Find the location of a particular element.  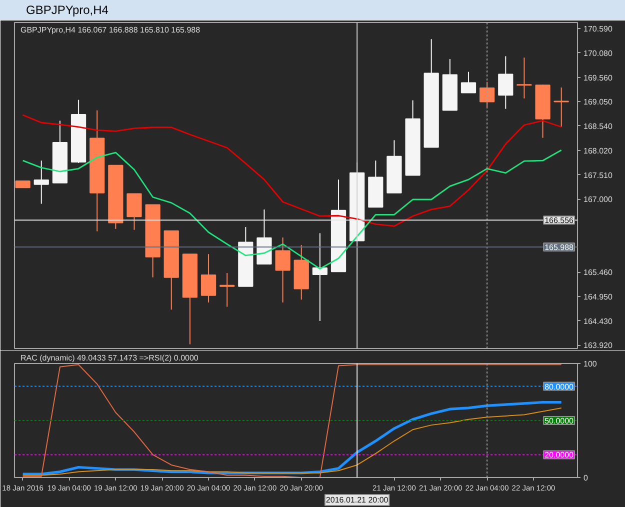

ref-line-label: 166.556 is located at coordinates (559, 221).